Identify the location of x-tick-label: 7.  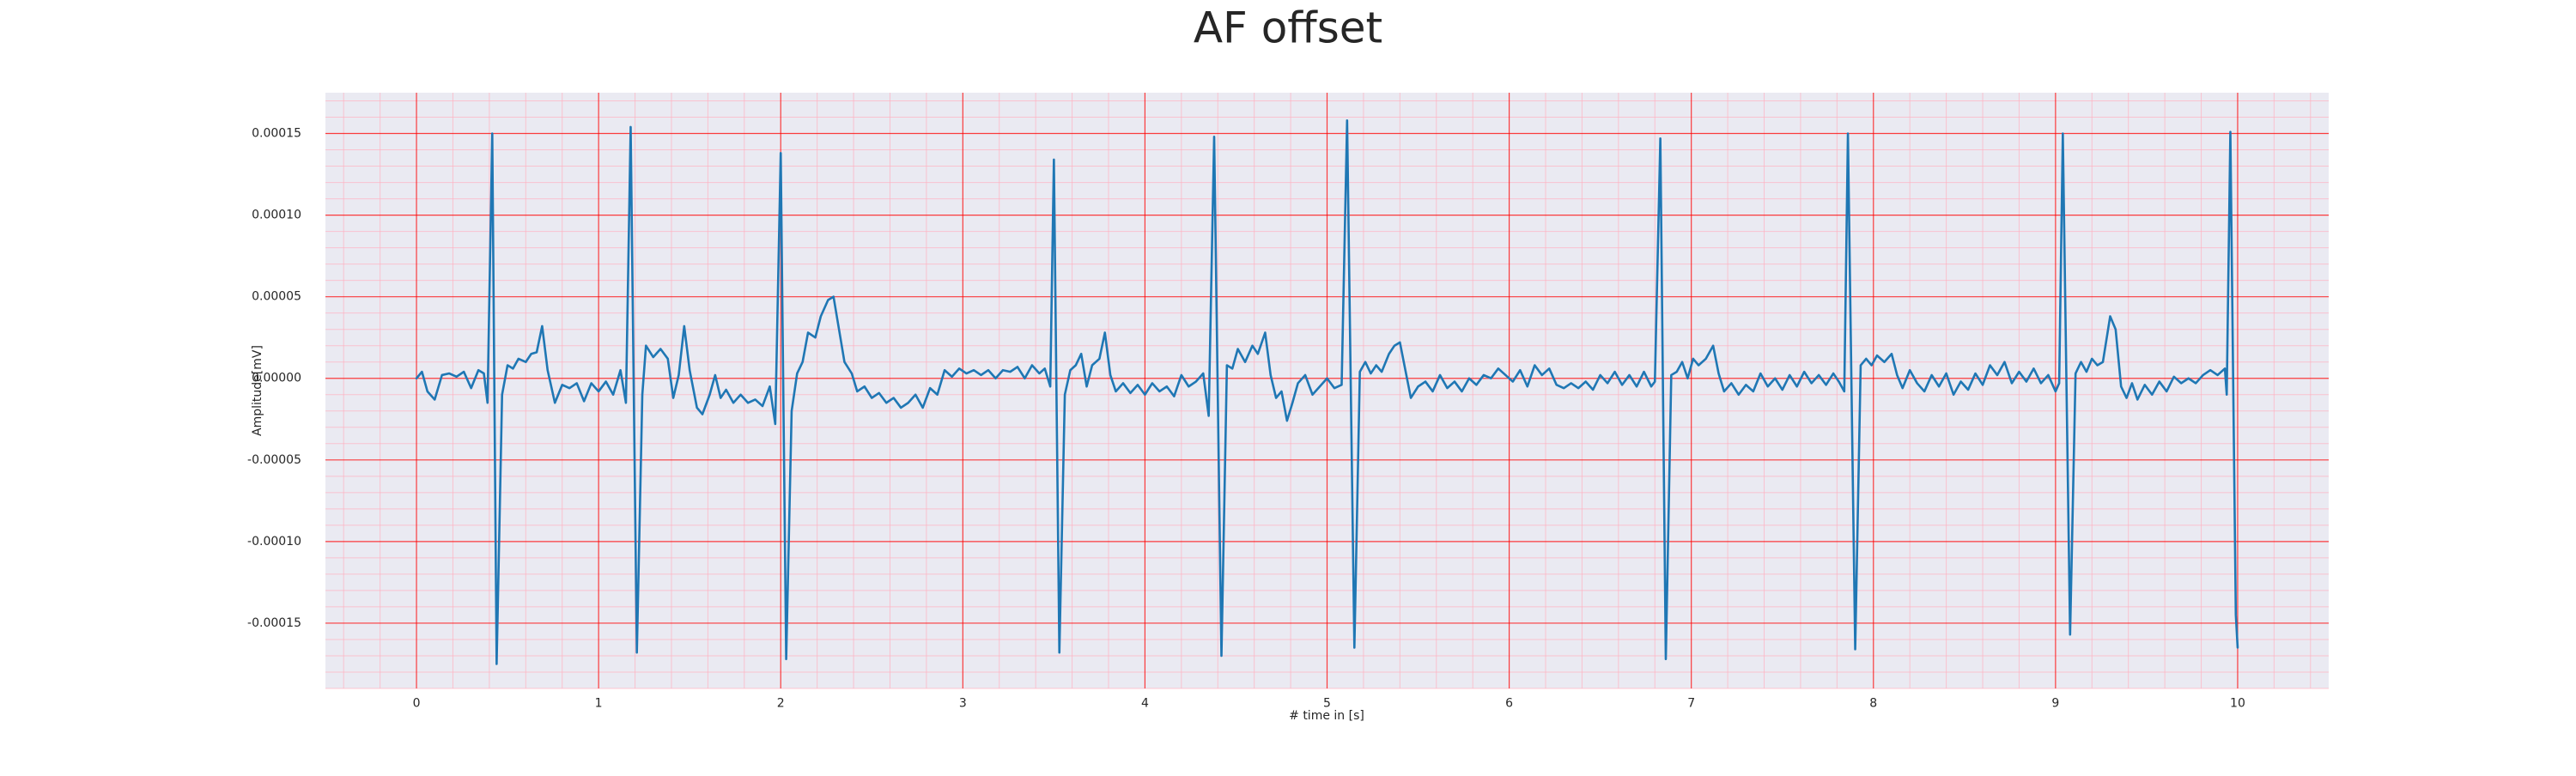
(1691, 704).